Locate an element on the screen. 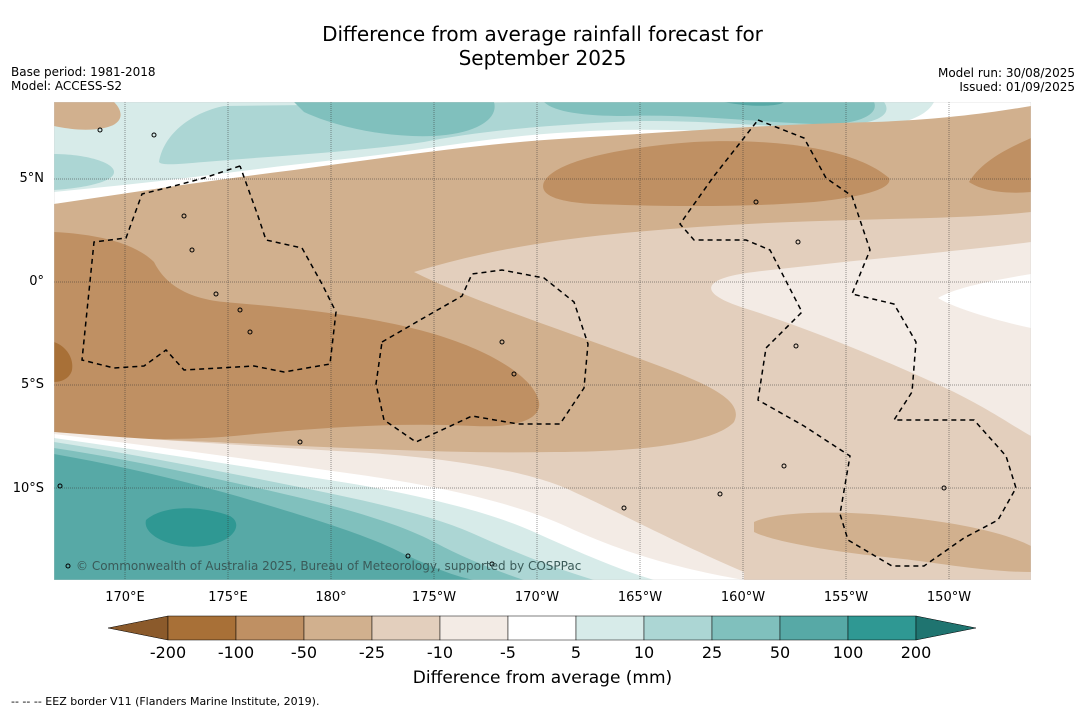 This screenshot has width=1085, height=713. colorbar-tick-label: -50 is located at coordinates (304, 652).